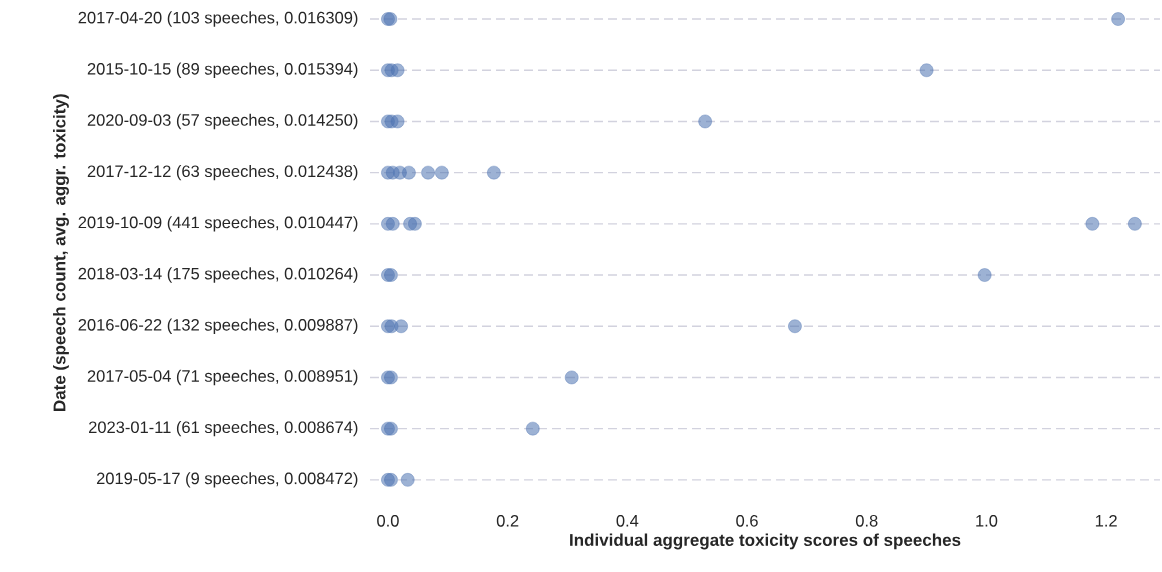 Image resolution: width=1162 pixels, height=572 pixels. I want to click on y-tick-label: 2015-10-15 (89 speeches, 0.015394), so click(222, 70).